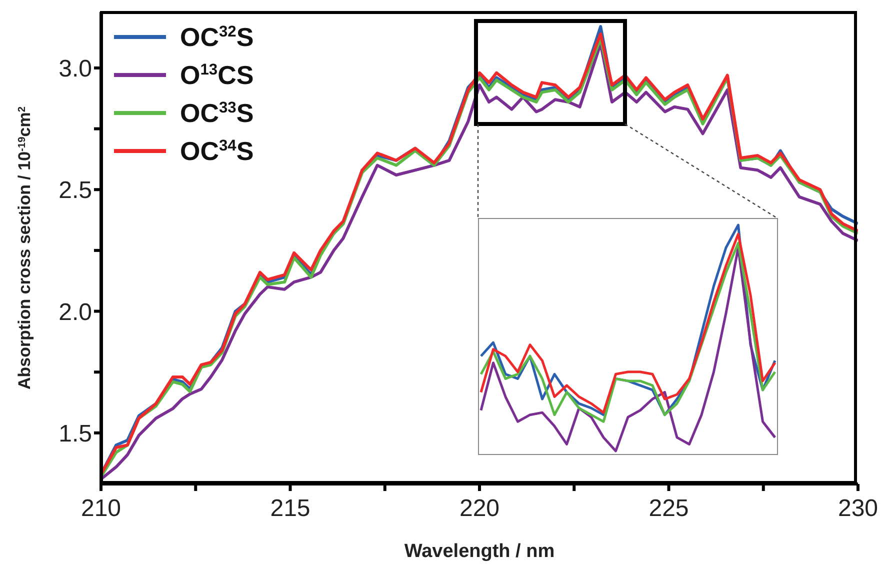 The image size is (882, 573). What do you see at coordinates (217, 75) in the screenshot?
I see `legend-label: O$^{13}$CS` at bounding box center [217, 75].